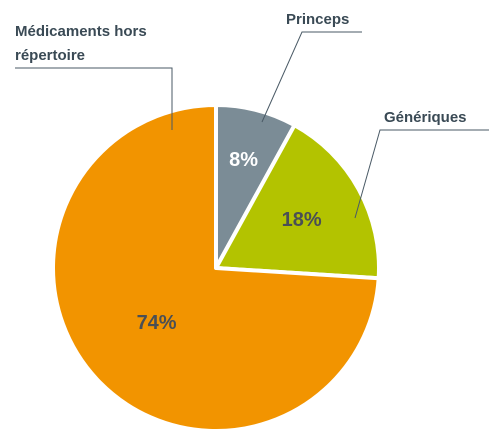 Image resolution: width=489 pixels, height=432 pixels. What do you see at coordinates (157, 323) in the screenshot?
I see `value-label: 74%` at bounding box center [157, 323].